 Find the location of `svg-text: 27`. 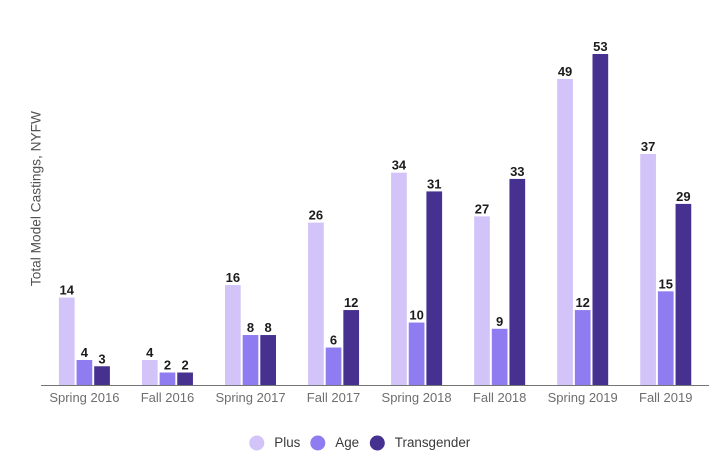

svg-text: 27 is located at coordinates (482, 208).